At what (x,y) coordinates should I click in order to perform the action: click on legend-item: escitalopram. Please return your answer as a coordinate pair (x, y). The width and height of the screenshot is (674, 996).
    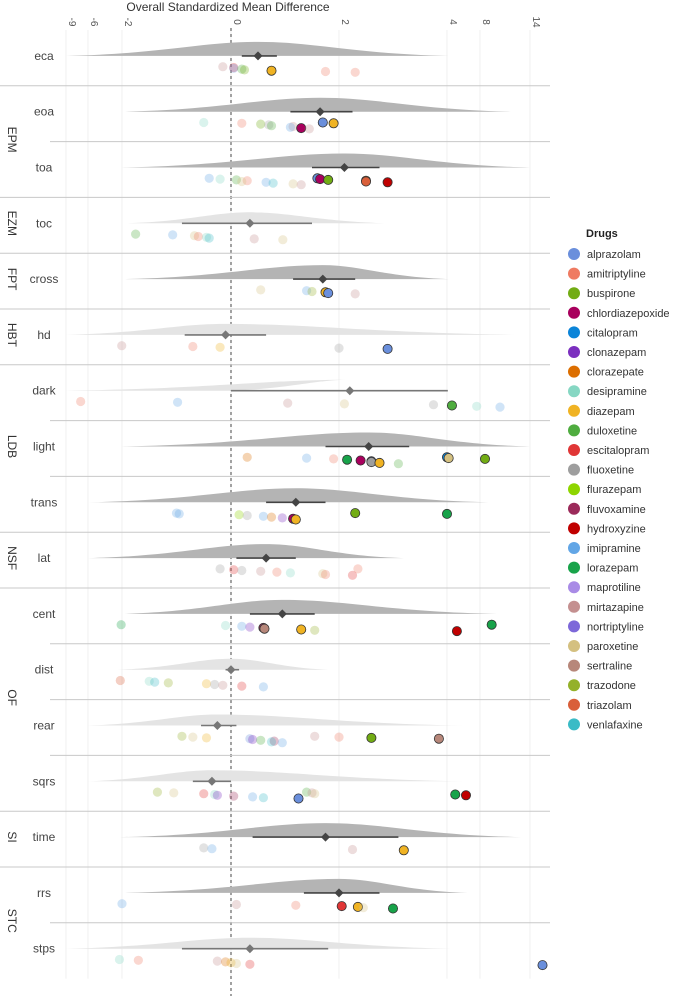
    Looking at the image, I should click on (618, 451).